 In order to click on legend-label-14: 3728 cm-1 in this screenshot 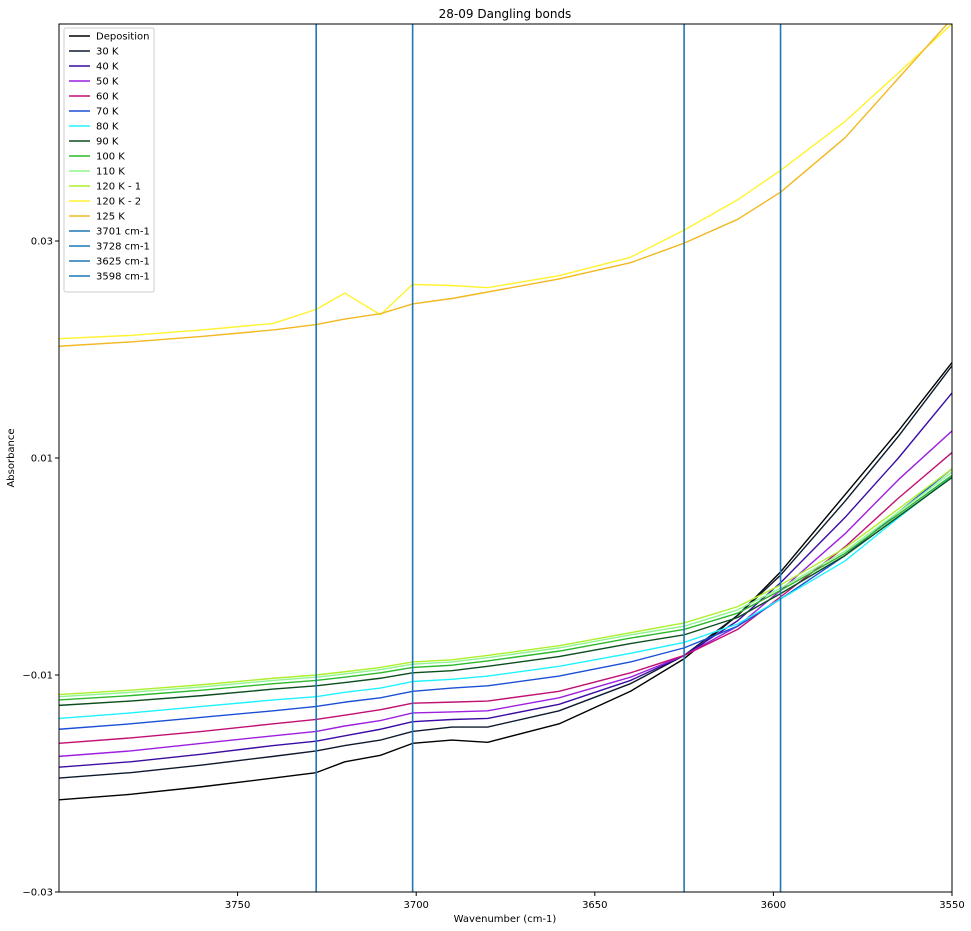, I will do `click(123, 247)`.